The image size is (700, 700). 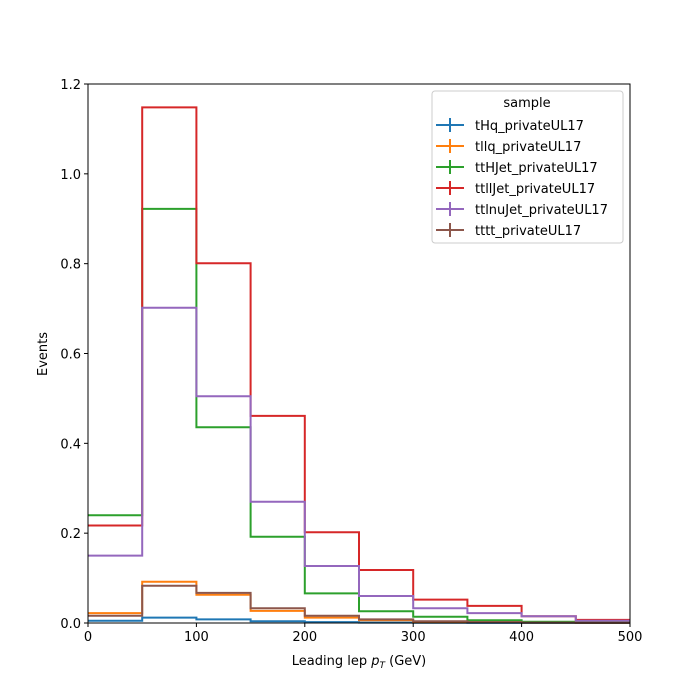 I want to click on legend-label: tllq_privateUL17, so click(x=528, y=147).